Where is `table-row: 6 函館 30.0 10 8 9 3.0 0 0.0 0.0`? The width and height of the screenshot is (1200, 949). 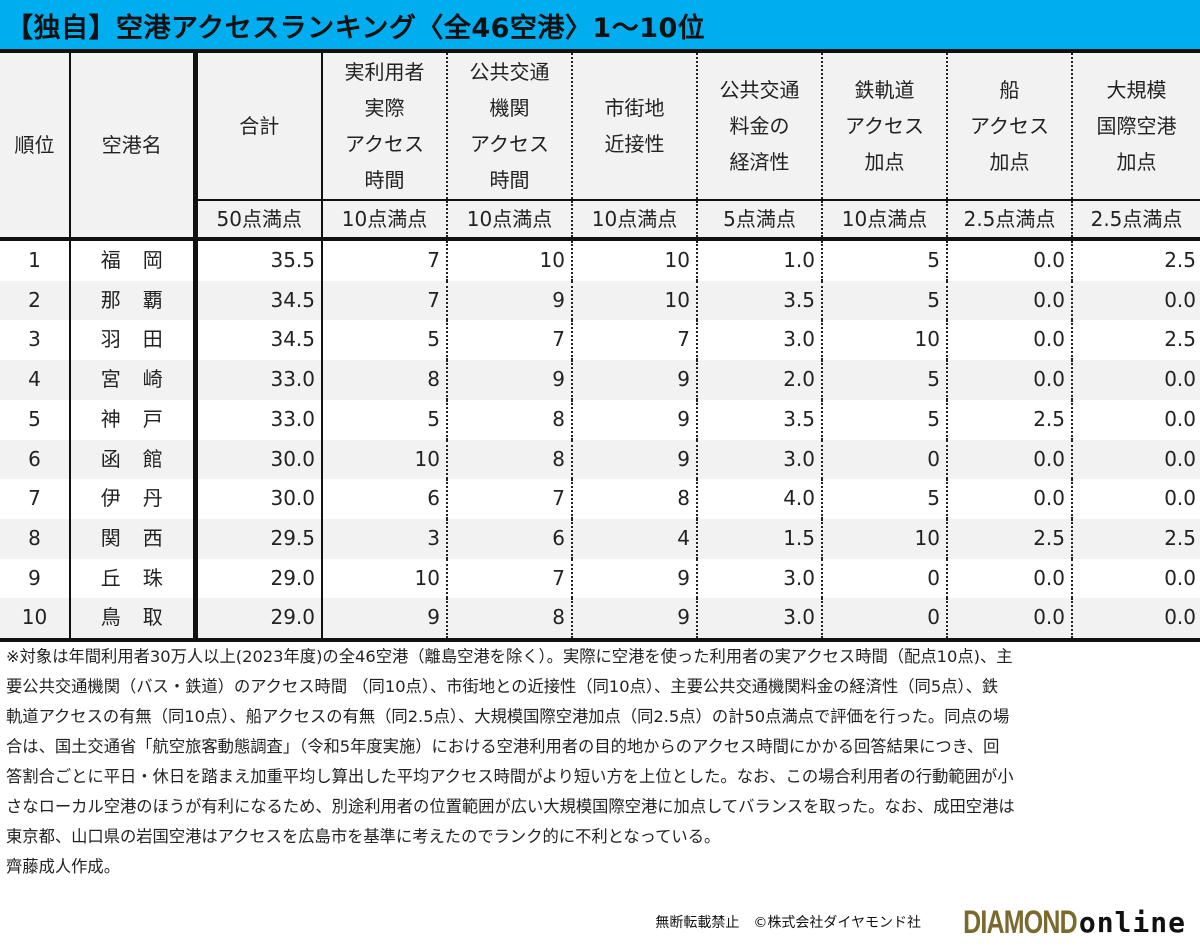 table-row: 6 函館 30.0 10 8 9 3.0 0 0.0 0.0 is located at coordinates (600, 459).